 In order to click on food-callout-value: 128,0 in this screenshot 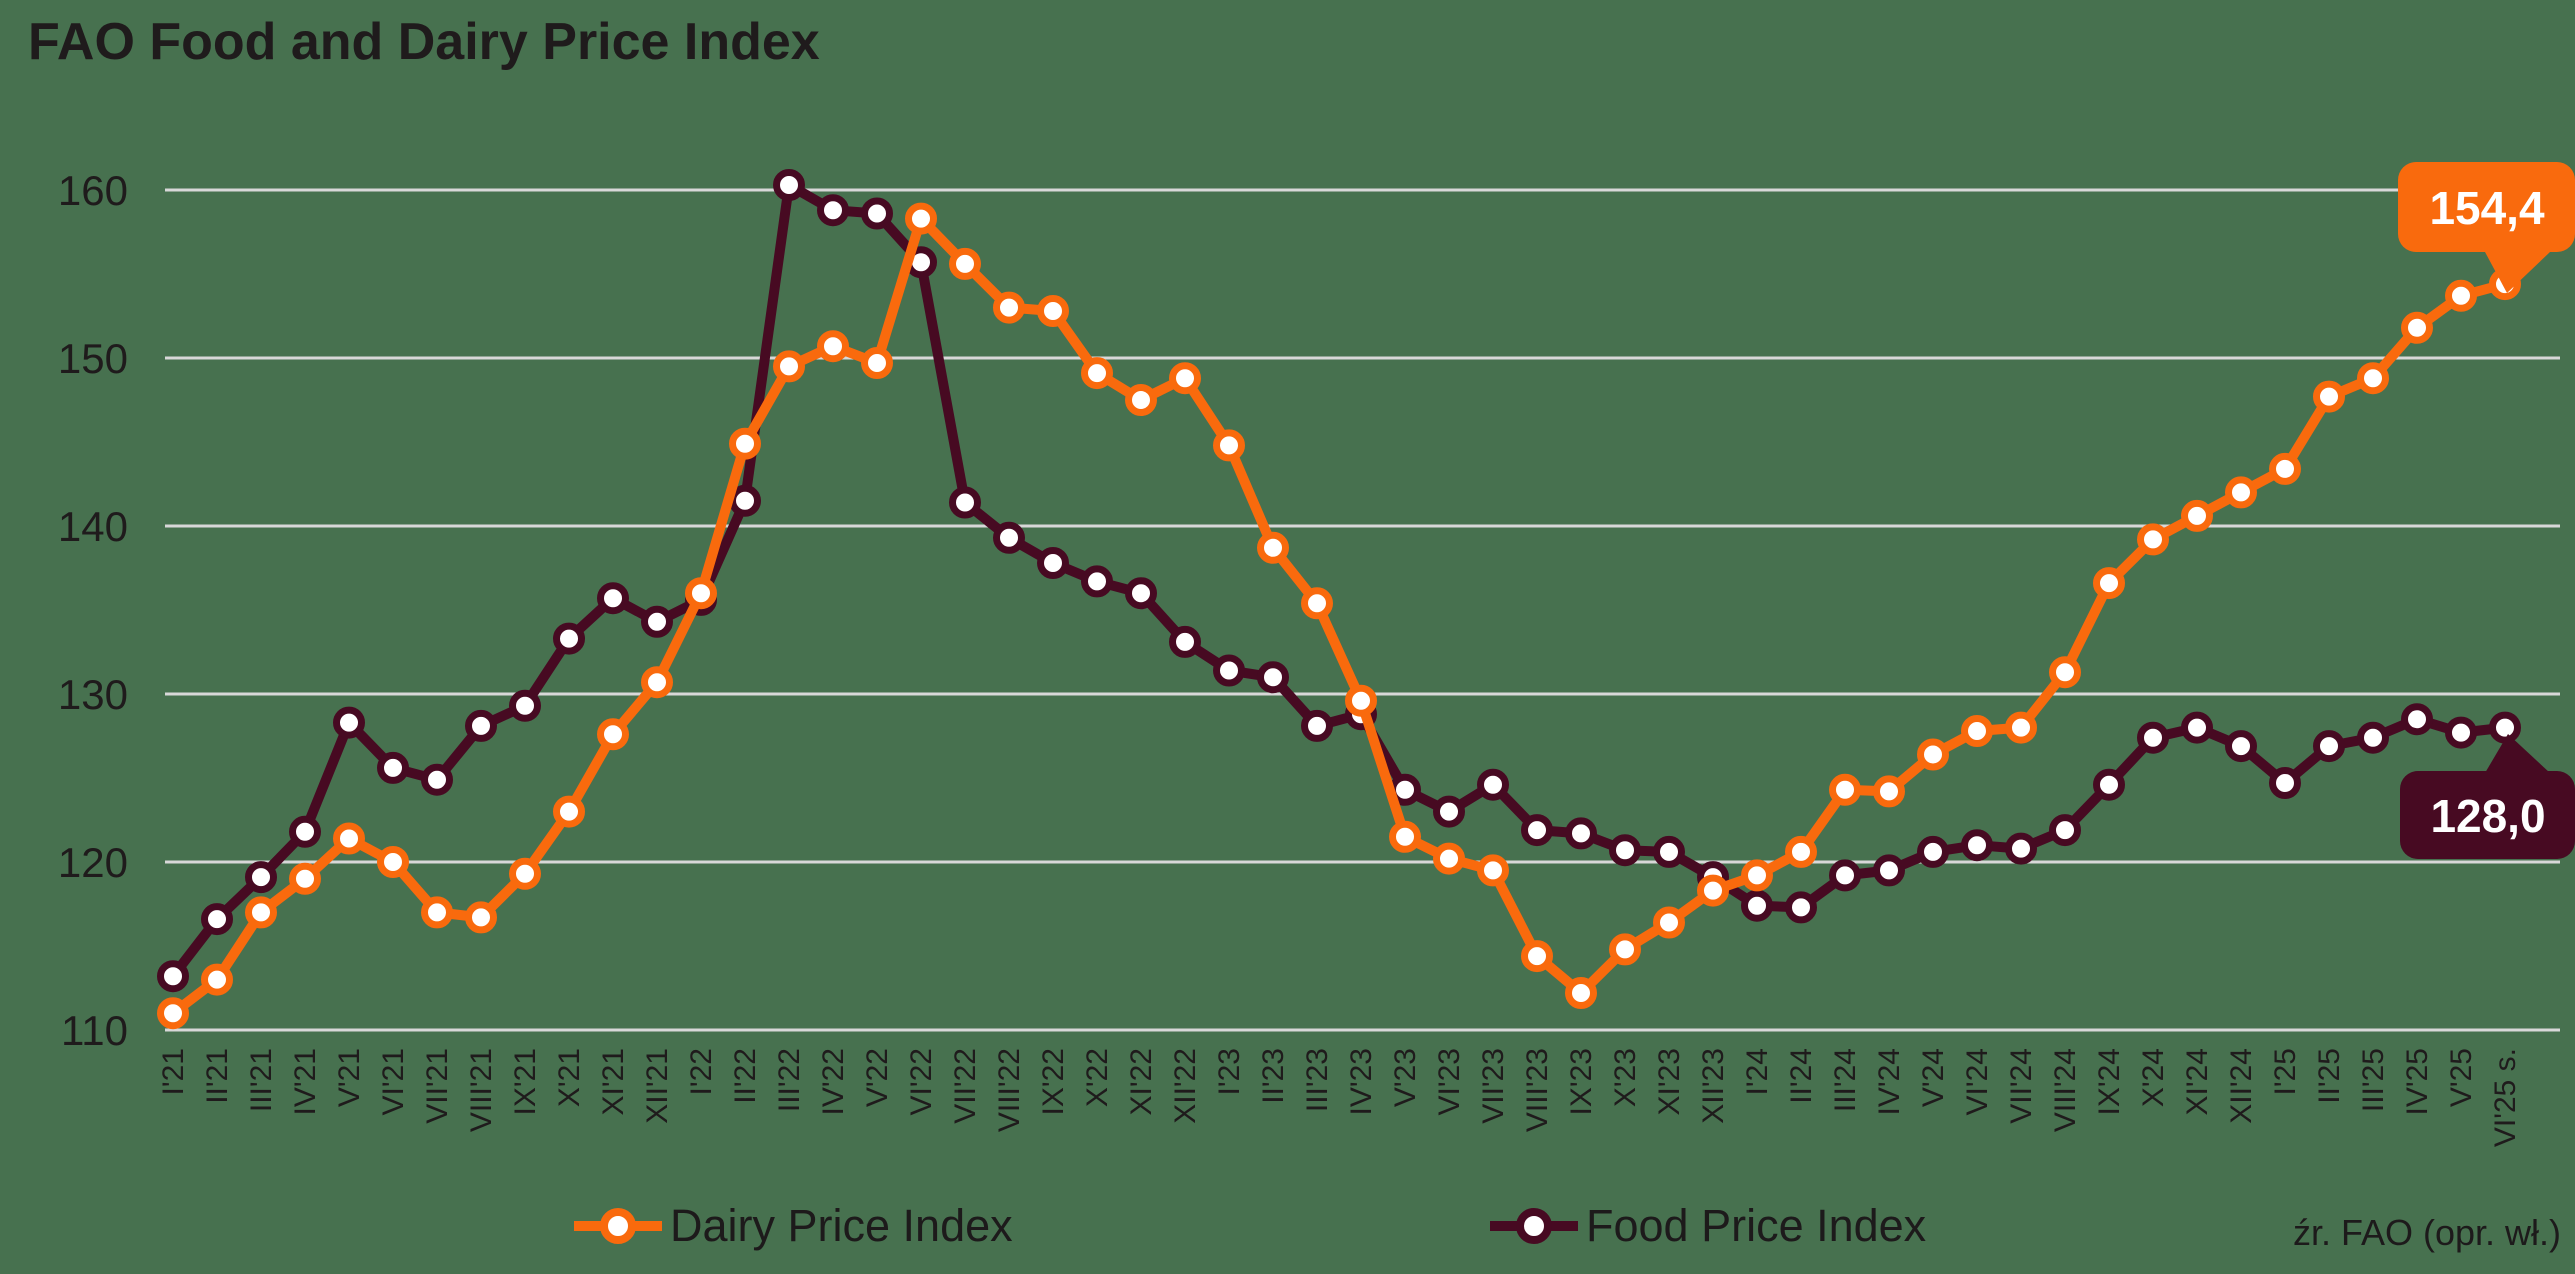, I will do `click(2487, 816)`.